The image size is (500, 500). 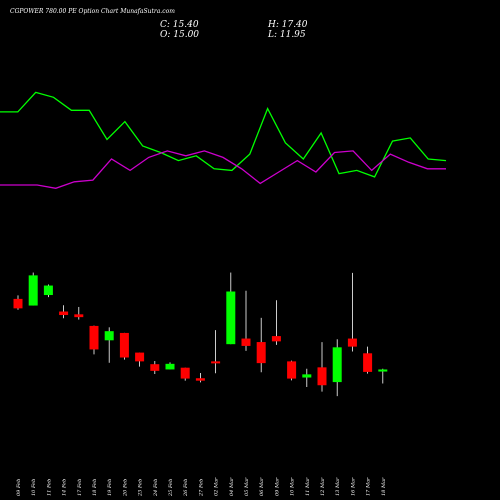 What do you see at coordinates (179, 35) in the screenshot?
I see `open-label: O: 15.00` at bounding box center [179, 35].